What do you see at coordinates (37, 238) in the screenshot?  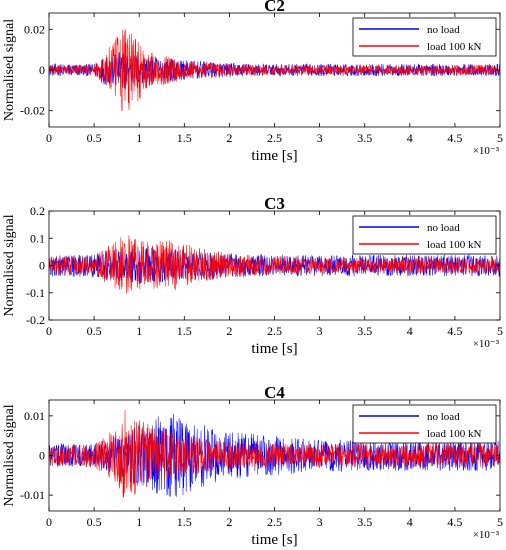 I see `y-tick-label: 0.1` at bounding box center [37, 238].